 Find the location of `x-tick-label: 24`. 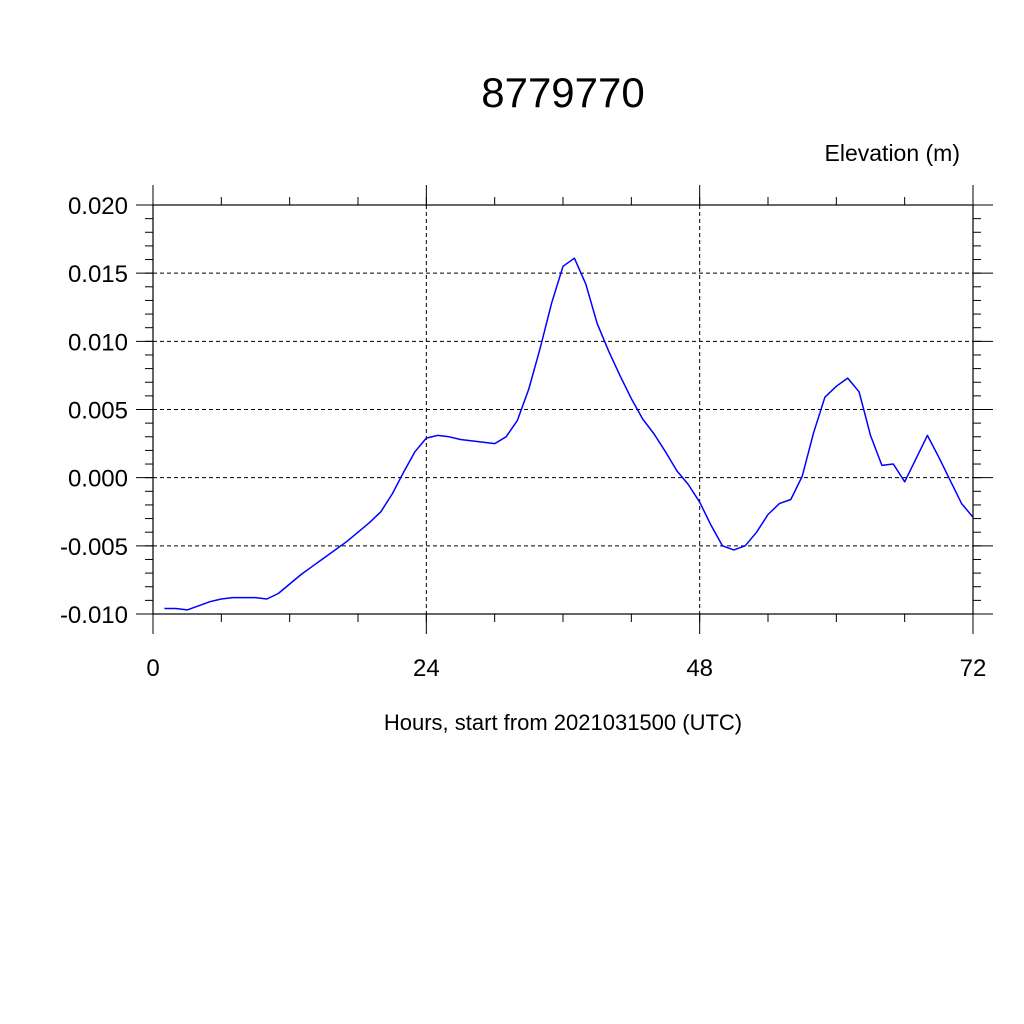

x-tick-label: 24 is located at coordinates (426, 668).